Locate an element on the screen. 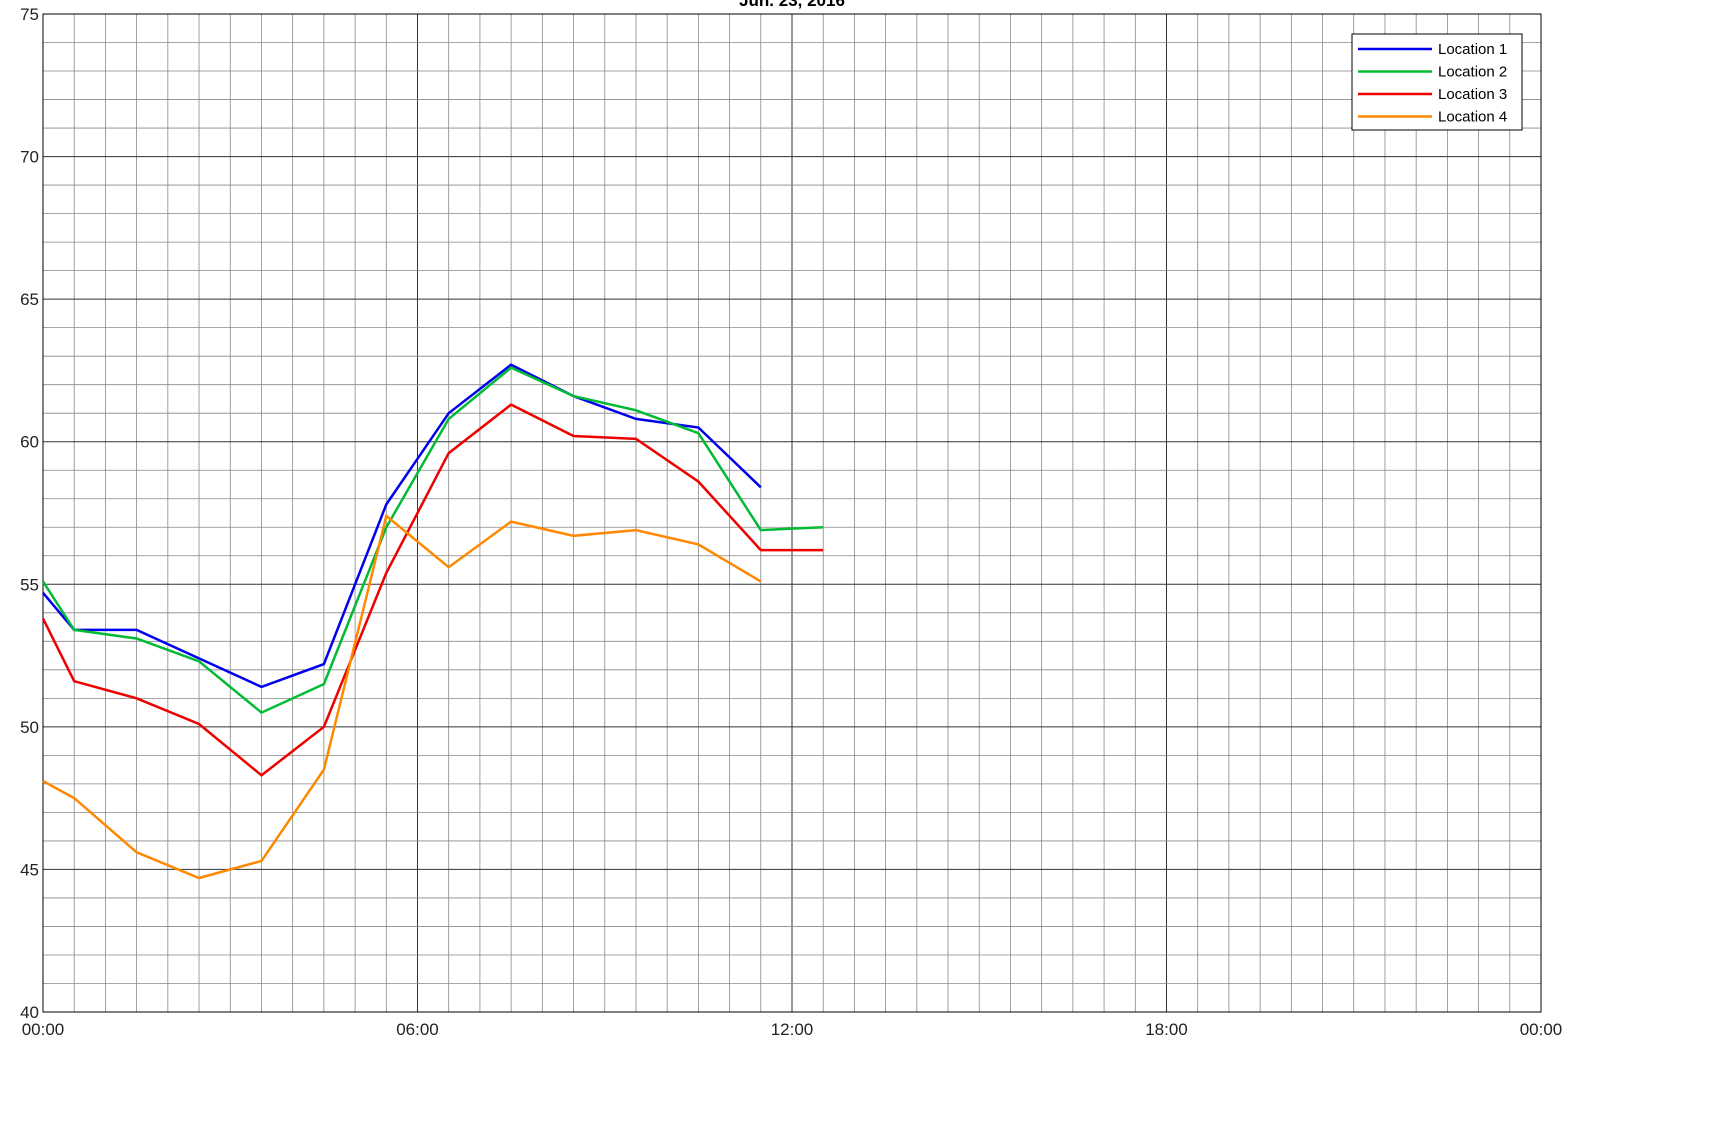  x-tick-label: 12:00 is located at coordinates (792, 1029).